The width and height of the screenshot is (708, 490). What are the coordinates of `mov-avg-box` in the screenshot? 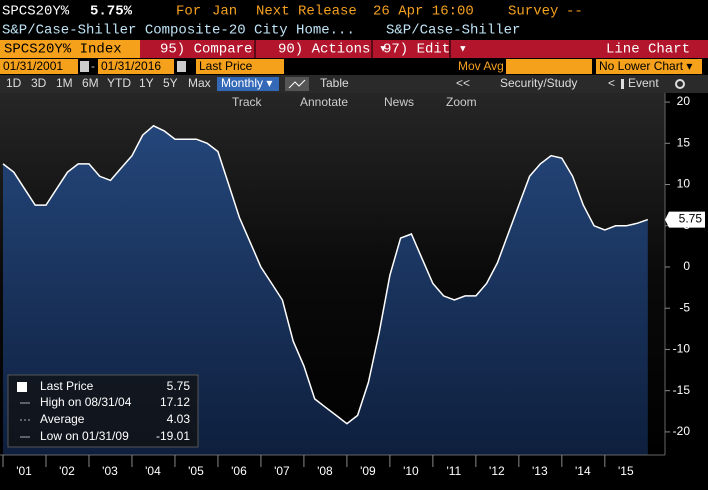 It's located at (549, 66).